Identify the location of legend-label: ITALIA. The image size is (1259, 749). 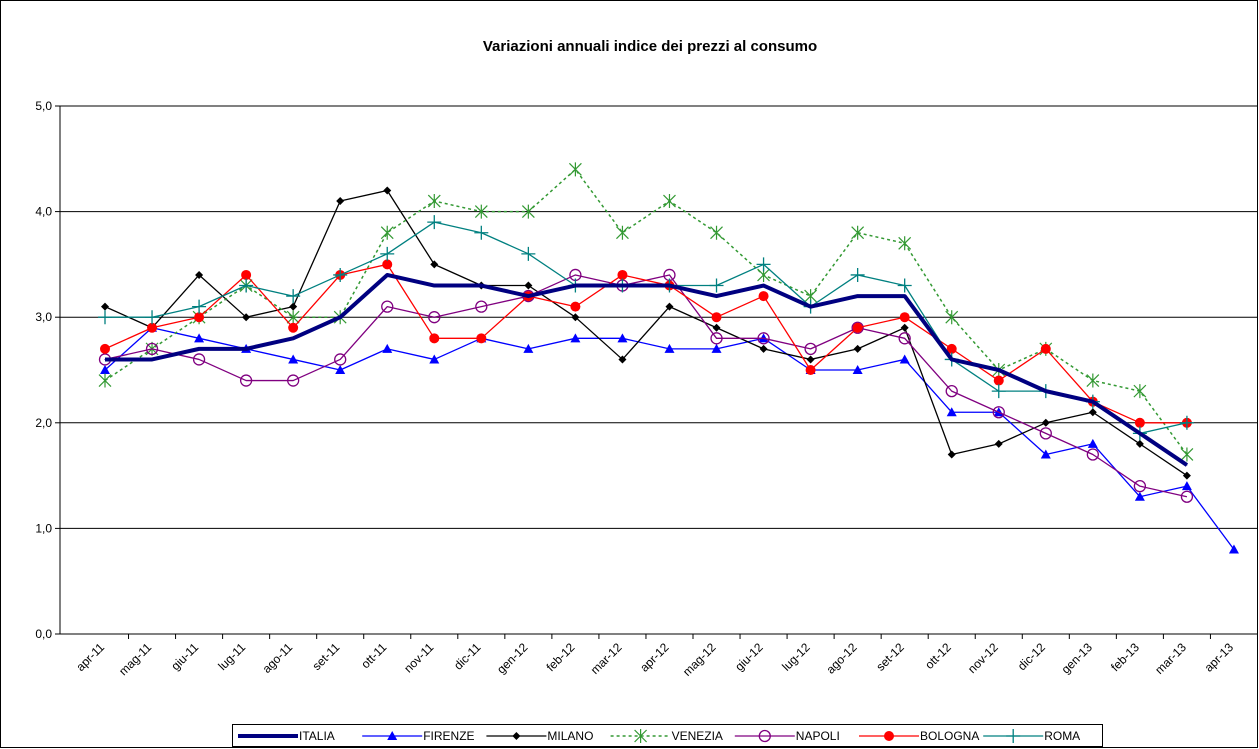
(317, 736).